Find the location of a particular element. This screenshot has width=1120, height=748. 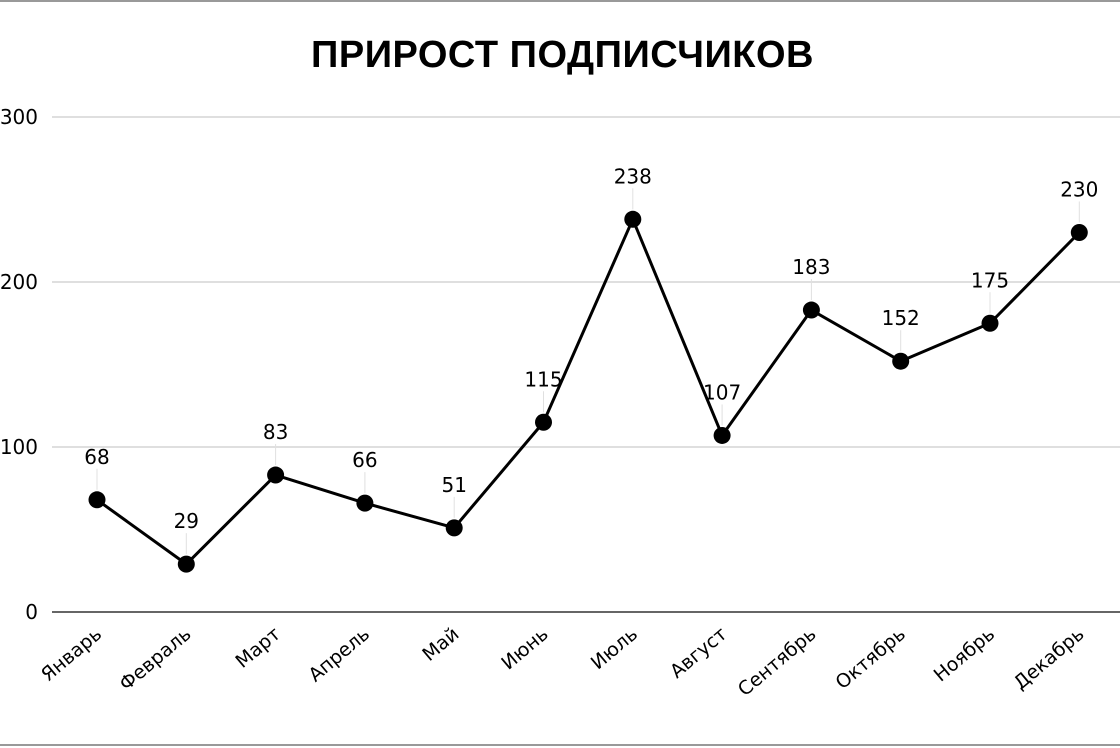

data-label: 51 is located at coordinates (453, 485).